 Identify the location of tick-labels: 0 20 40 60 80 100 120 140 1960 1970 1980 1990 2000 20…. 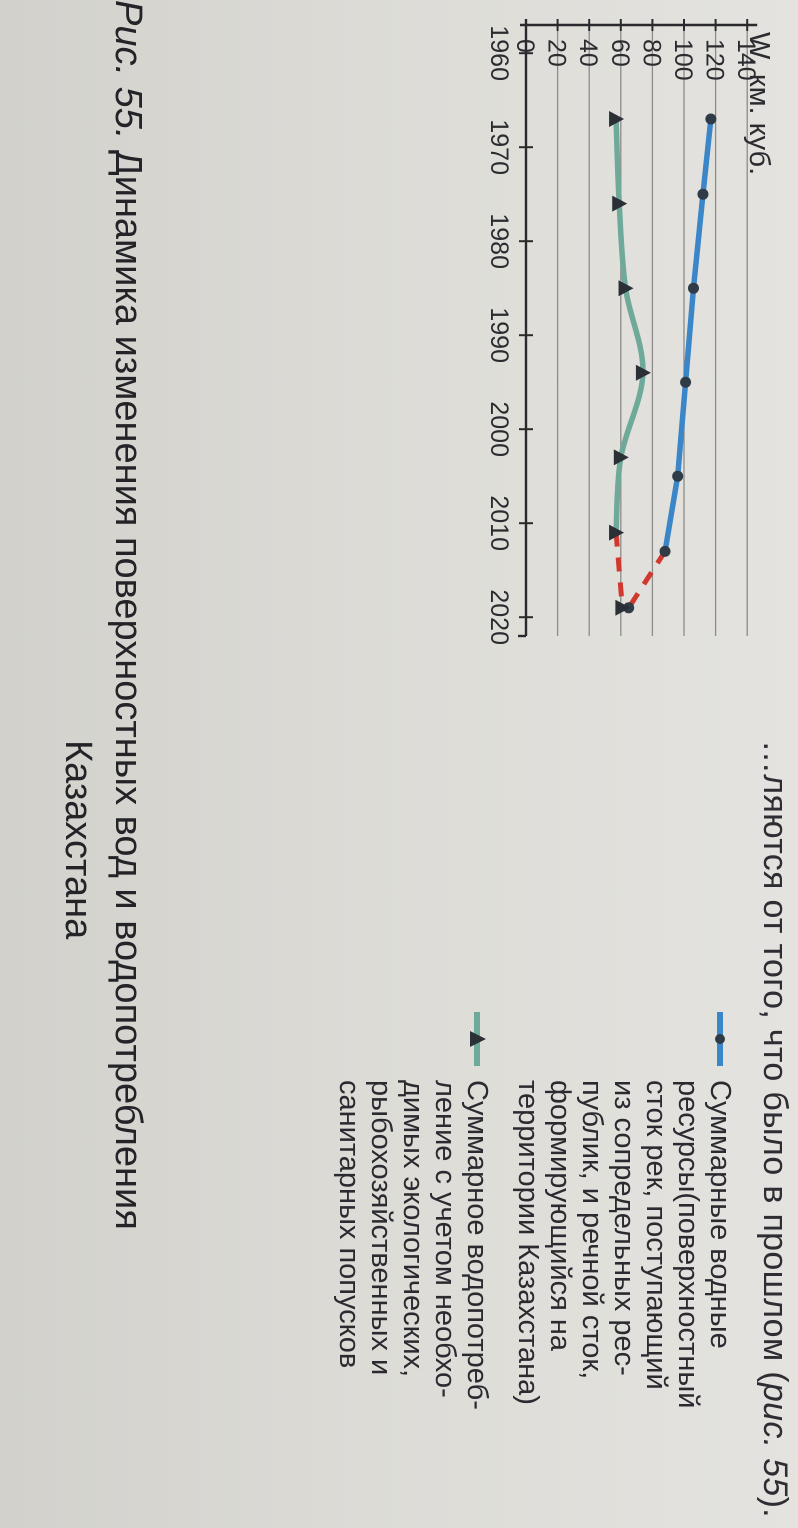
(622, 335).